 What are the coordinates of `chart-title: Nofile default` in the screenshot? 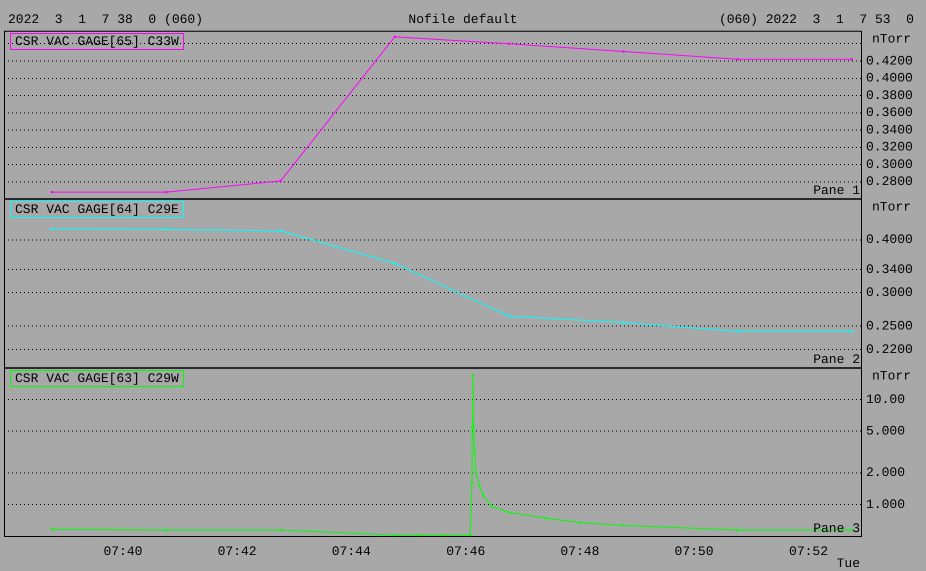 It's located at (463, 19).